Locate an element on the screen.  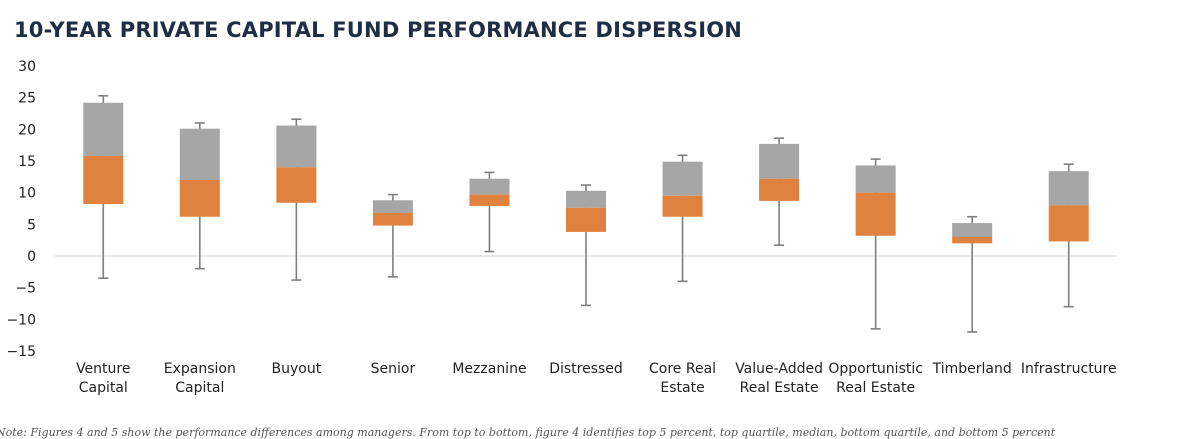
y-tick-label: 20 is located at coordinates (27, 130).